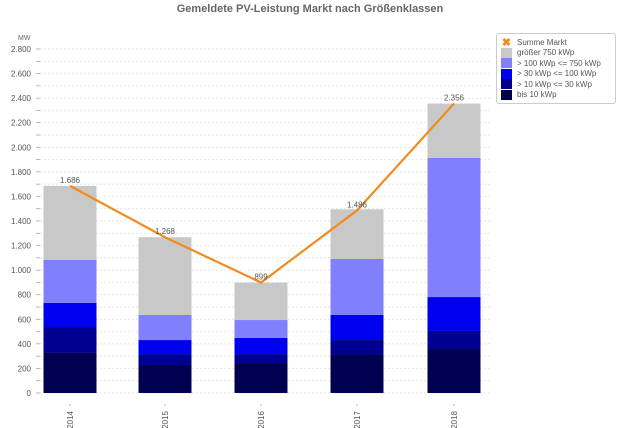 The width and height of the screenshot is (620, 428). I want to click on legend-item-30-100: > 30 kWp <= 100 kWp, so click(556, 74).